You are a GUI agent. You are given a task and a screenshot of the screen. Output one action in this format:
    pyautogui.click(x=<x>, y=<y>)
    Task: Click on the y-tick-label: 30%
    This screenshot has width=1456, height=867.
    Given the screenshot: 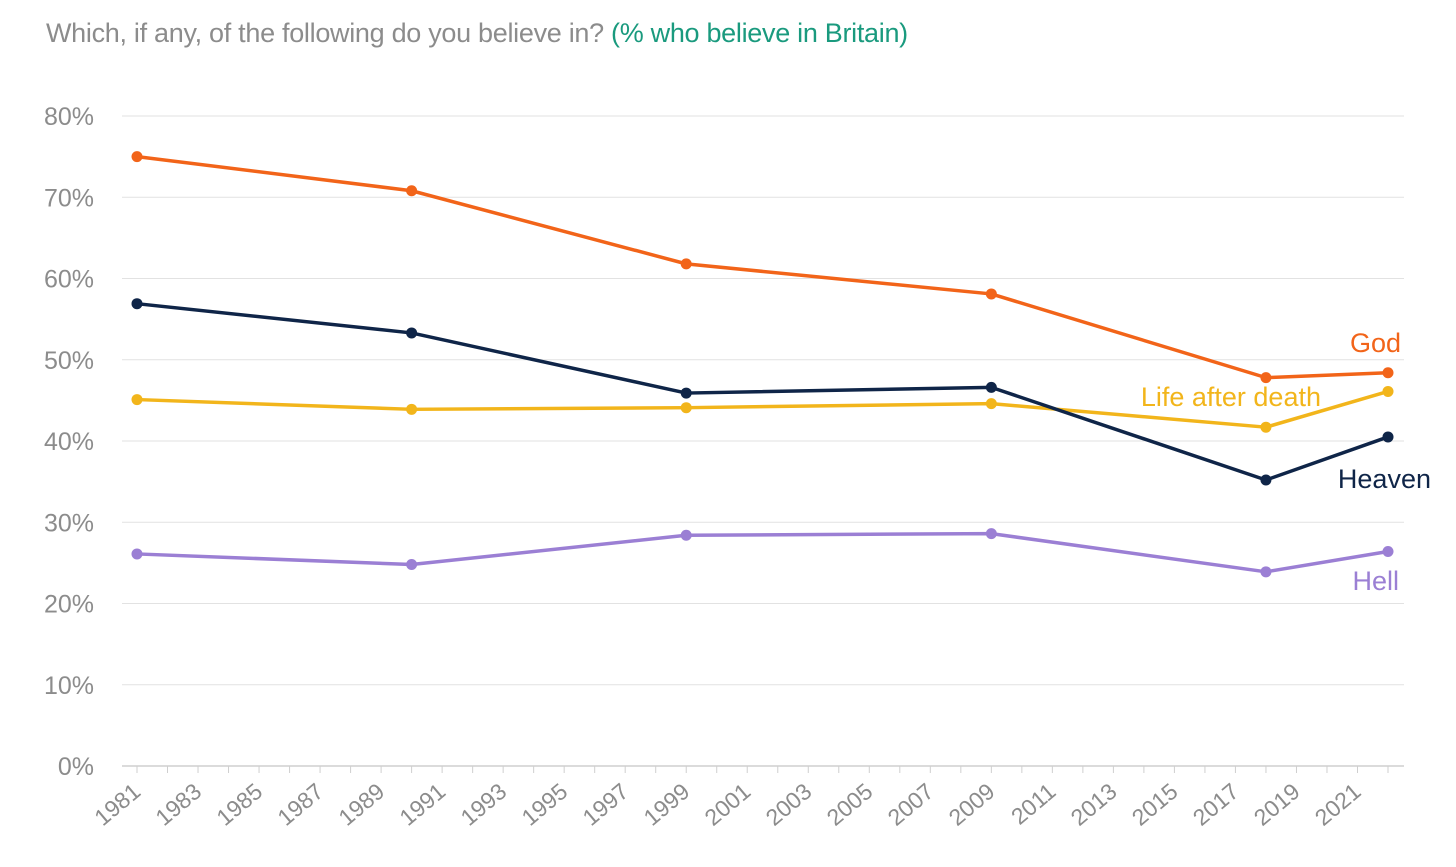 What is the action you would take?
    pyautogui.click(x=69, y=523)
    